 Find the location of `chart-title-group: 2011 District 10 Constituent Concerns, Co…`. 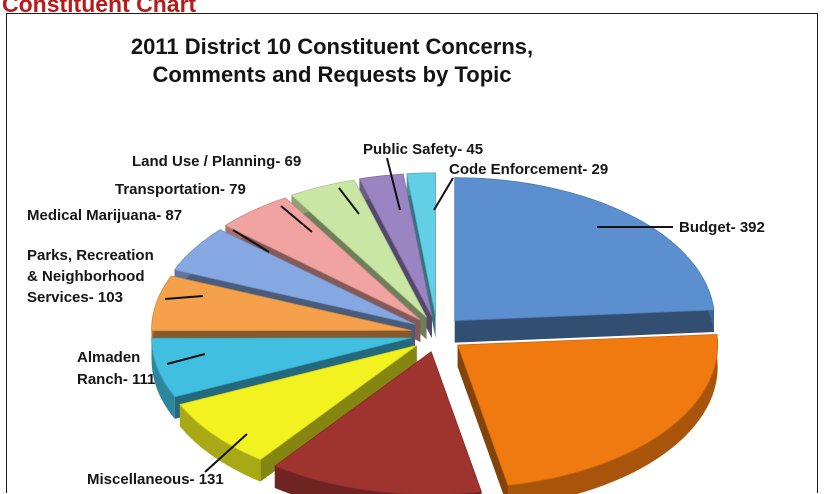

chart-title-group: 2011 District 10 Constituent Concerns, Co… is located at coordinates (332, 60).